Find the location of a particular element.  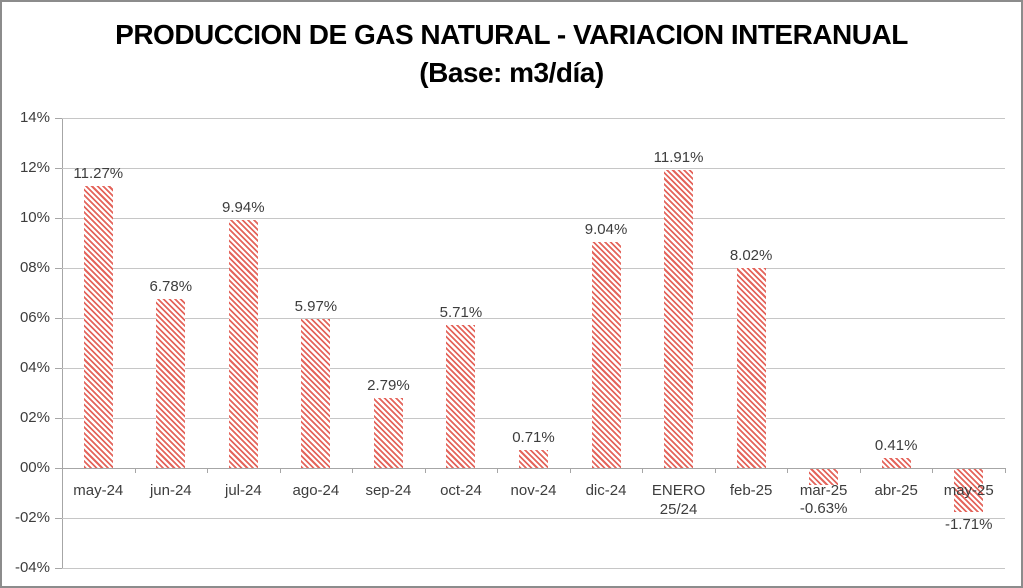

bar-value-label: -1.71% is located at coordinates (968, 524).